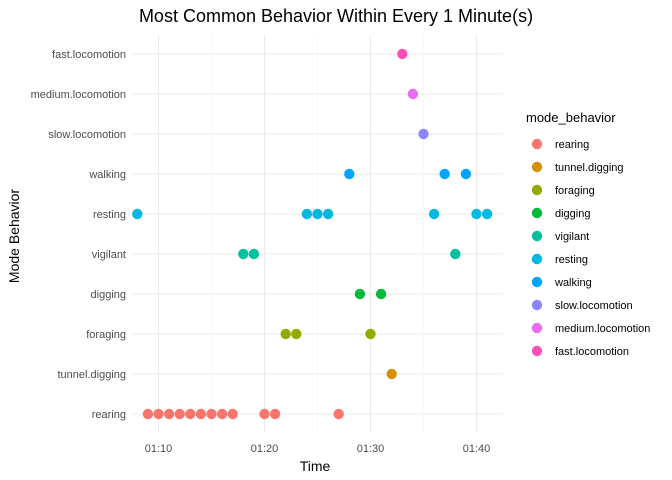 The height and width of the screenshot is (480, 672). Describe the element at coordinates (265, 449) in the screenshot. I see `x-tick-label: 01:20` at that location.